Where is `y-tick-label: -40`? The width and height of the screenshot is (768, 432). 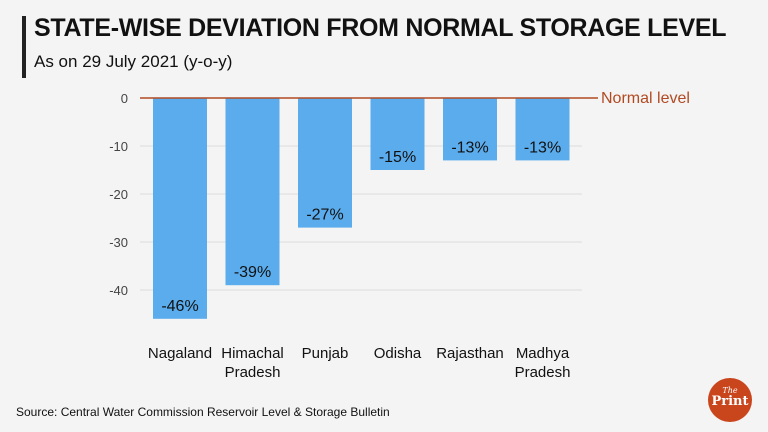 y-tick-label: -40 is located at coordinates (118, 290).